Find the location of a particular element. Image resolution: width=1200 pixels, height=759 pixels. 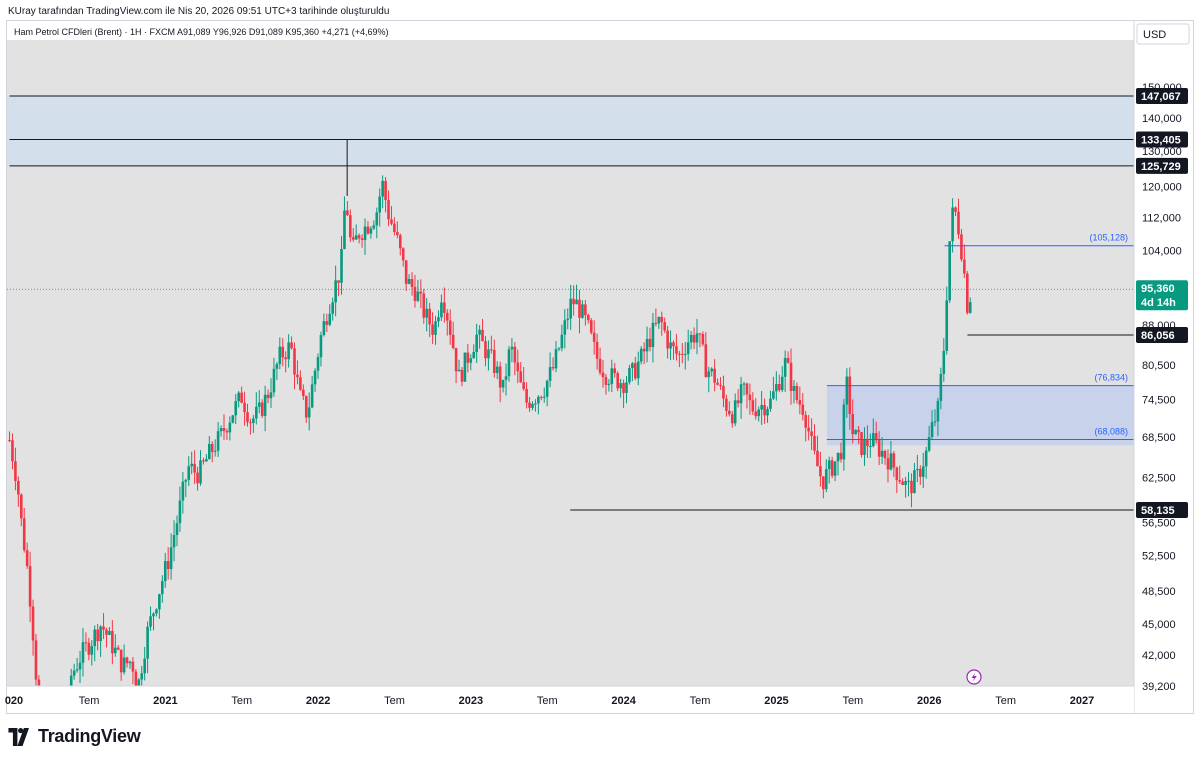

price-axis-tick: 80,500 is located at coordinates (1159, 366).